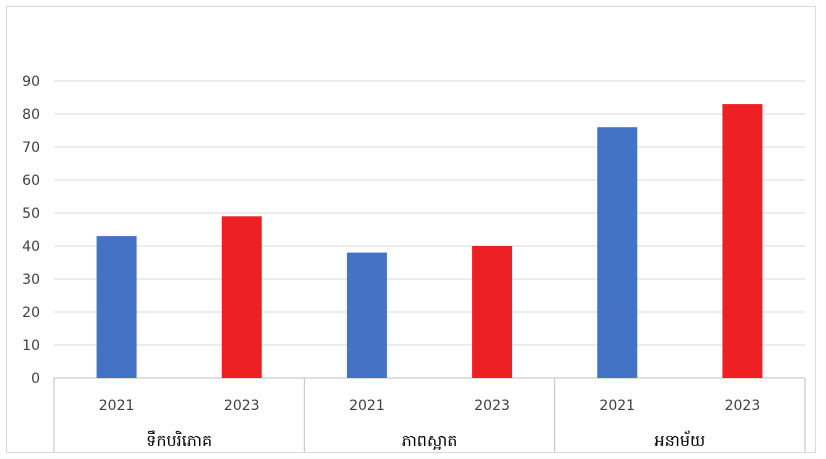 The image size is (826, 459). Describe the element at coordinates (31, 148) in the screenshot. I see `y-tick-label: 70` at that location.